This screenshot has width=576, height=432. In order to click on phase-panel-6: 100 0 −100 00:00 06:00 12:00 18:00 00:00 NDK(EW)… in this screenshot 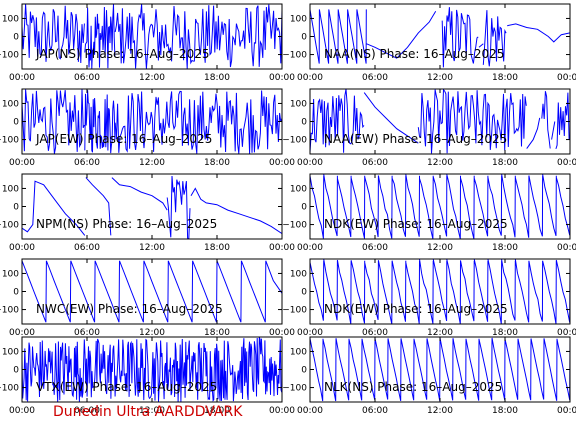, I will do `click(429, 213)`.